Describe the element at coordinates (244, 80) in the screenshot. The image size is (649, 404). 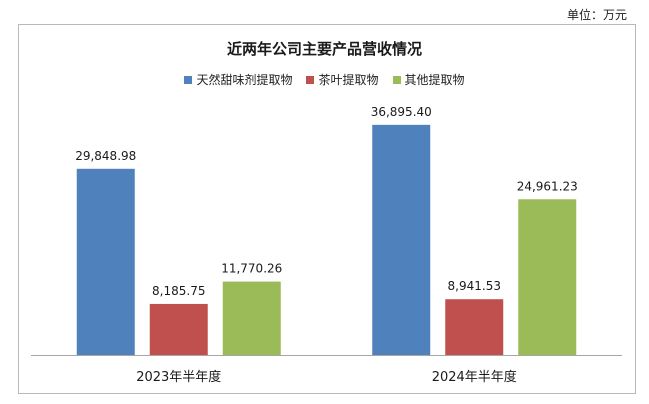
I see `legend-label-series-0: 天然甜味剂提取物` at that location.